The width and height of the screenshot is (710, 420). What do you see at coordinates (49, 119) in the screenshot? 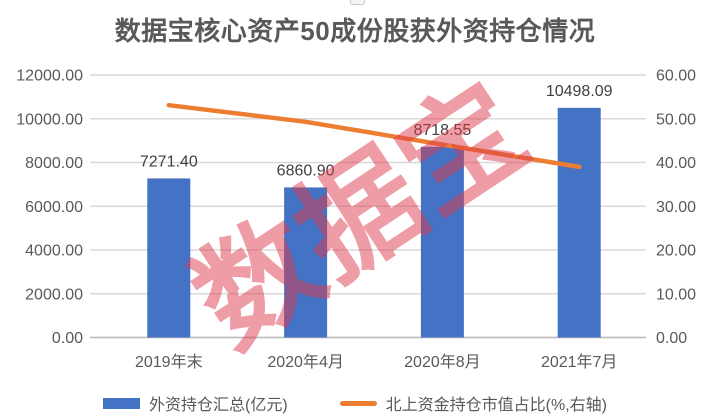
I see `left-axis-tick-label: 10000.00` at bounding box center [49, 119].